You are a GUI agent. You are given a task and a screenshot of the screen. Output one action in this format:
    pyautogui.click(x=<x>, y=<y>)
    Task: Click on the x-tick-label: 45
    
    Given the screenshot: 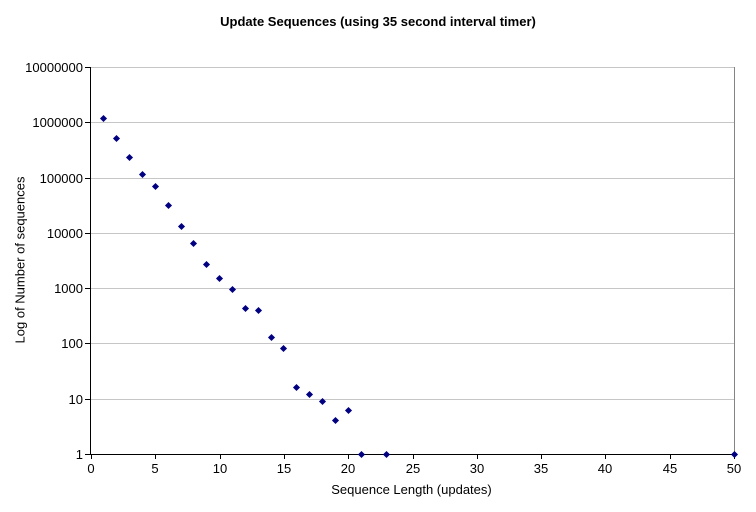 What is the action you would take?
    pyautogui.click(x=670, y=468)
    